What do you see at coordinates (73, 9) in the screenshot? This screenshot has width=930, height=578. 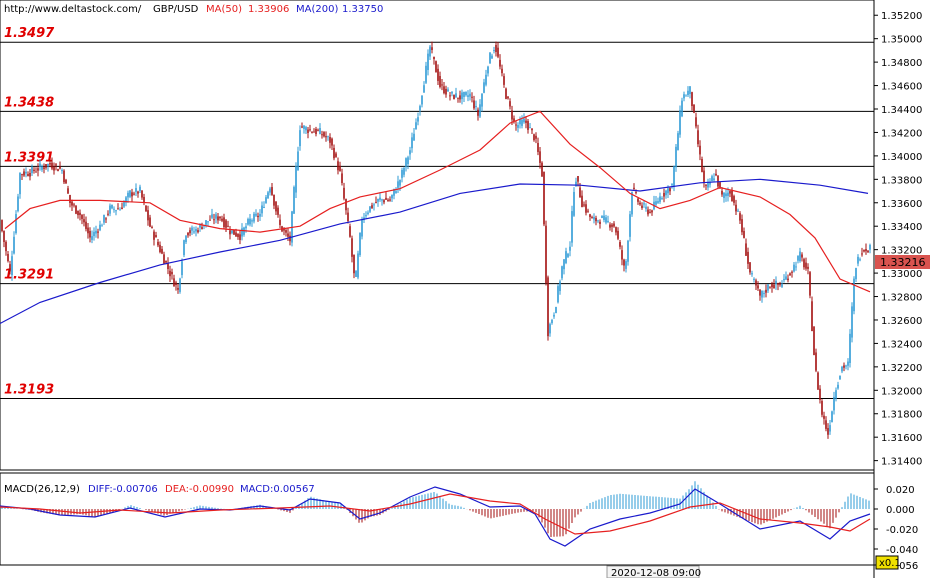 I see `source-url: http://www.deltastock.com/` at bounding box center [73, 9].